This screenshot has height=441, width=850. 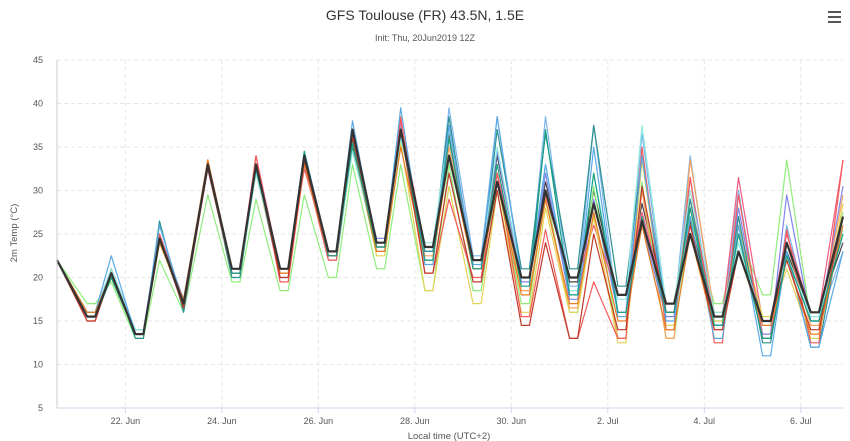 What do you see at coordinates (38, 321) in the screenshot?
I see `y-tick-label: 15` at bounding box center [38, 321].